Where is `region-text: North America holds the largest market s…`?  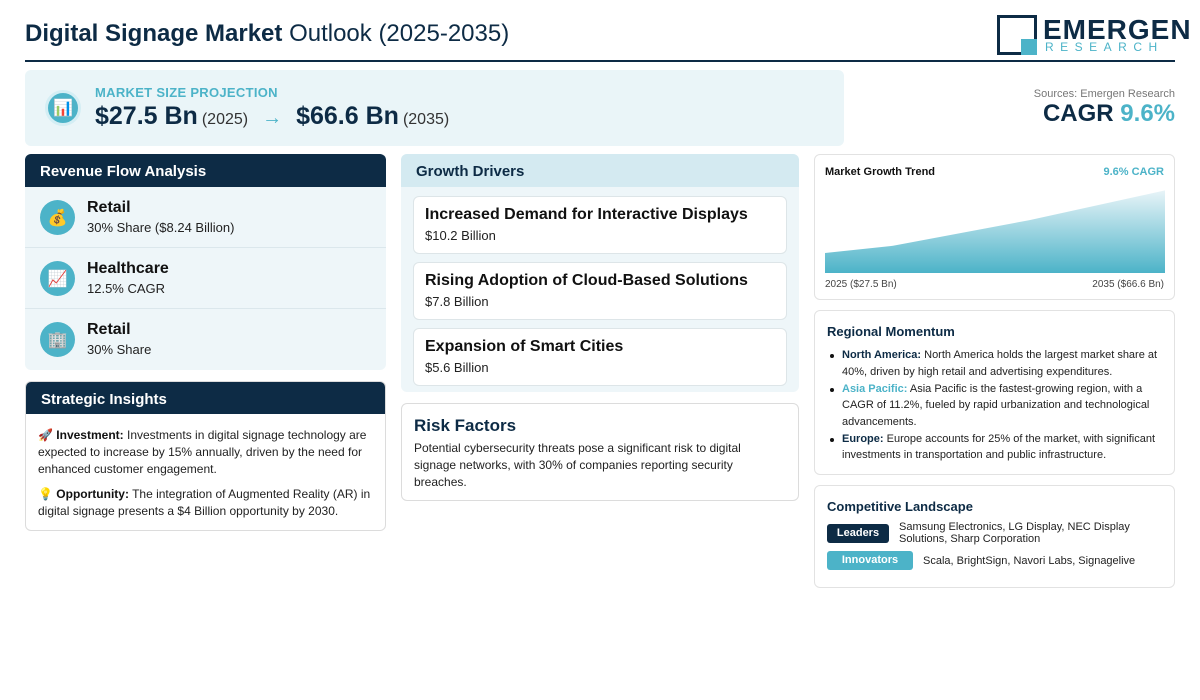
region-text: North America holds the largest market s… is located at coordinates (1000, 363).